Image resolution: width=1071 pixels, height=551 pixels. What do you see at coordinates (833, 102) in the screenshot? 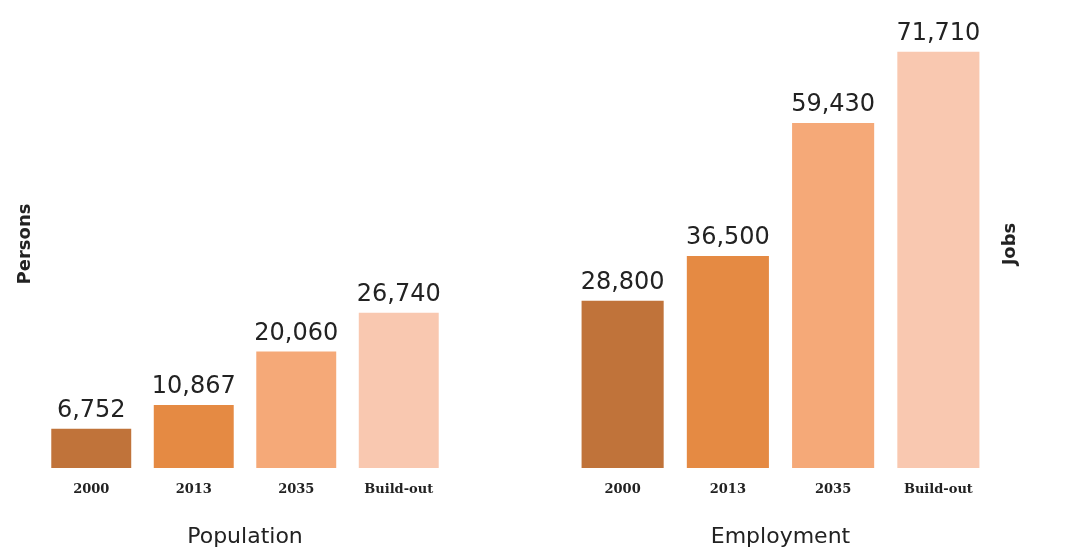
I see `data-label: 59,430` at bounding box center [833, 102].